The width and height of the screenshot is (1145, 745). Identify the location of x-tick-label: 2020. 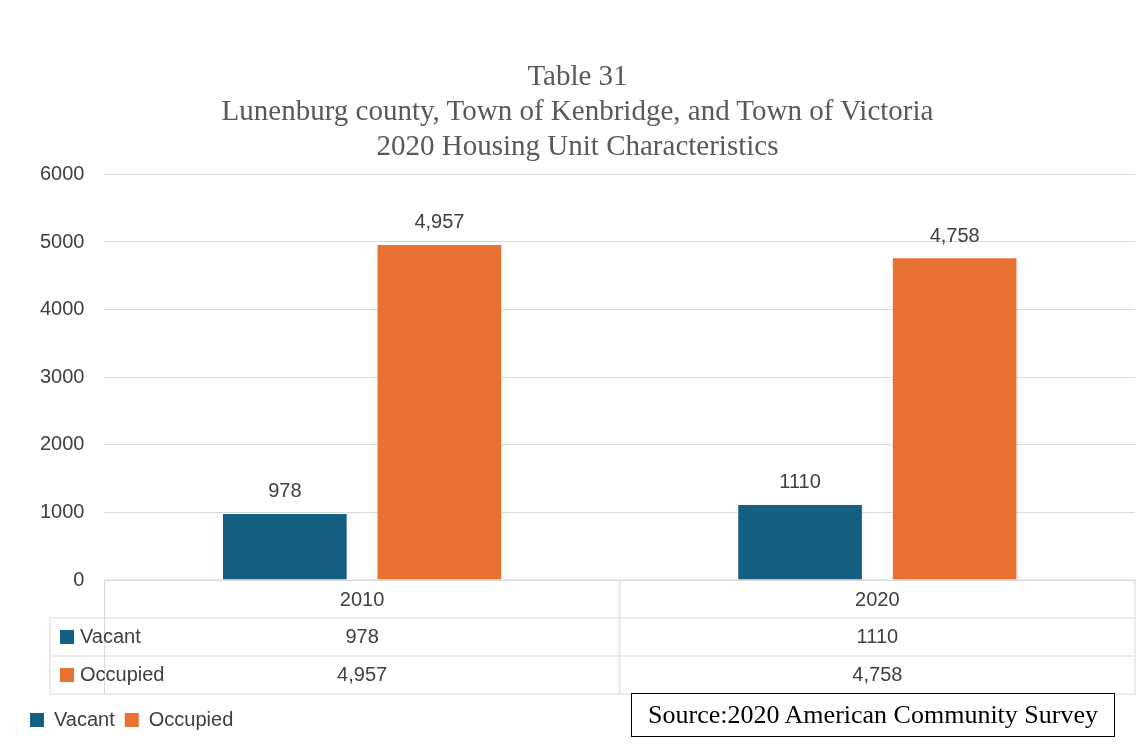
(877, 598).